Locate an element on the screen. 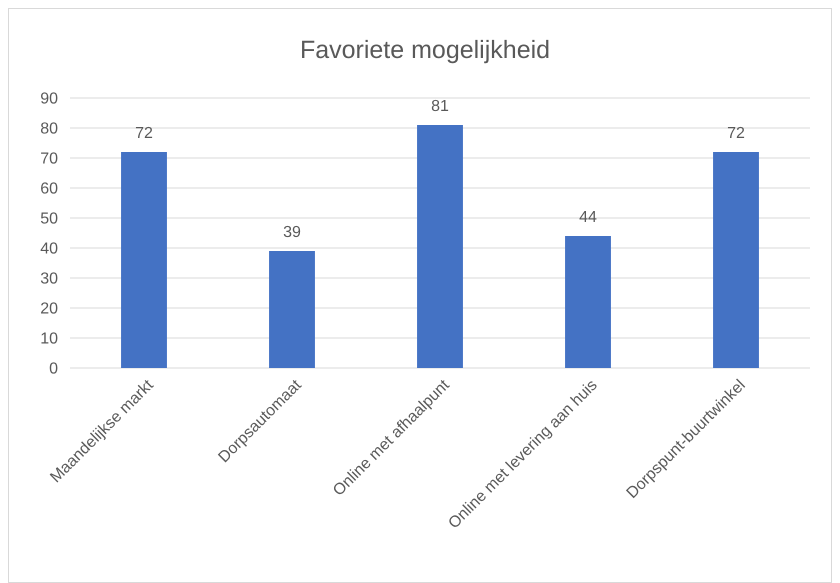 This screenshot has width=840, height=583. chart-title: Favoriete mogelijkheid is located at coordinates (425, 50).